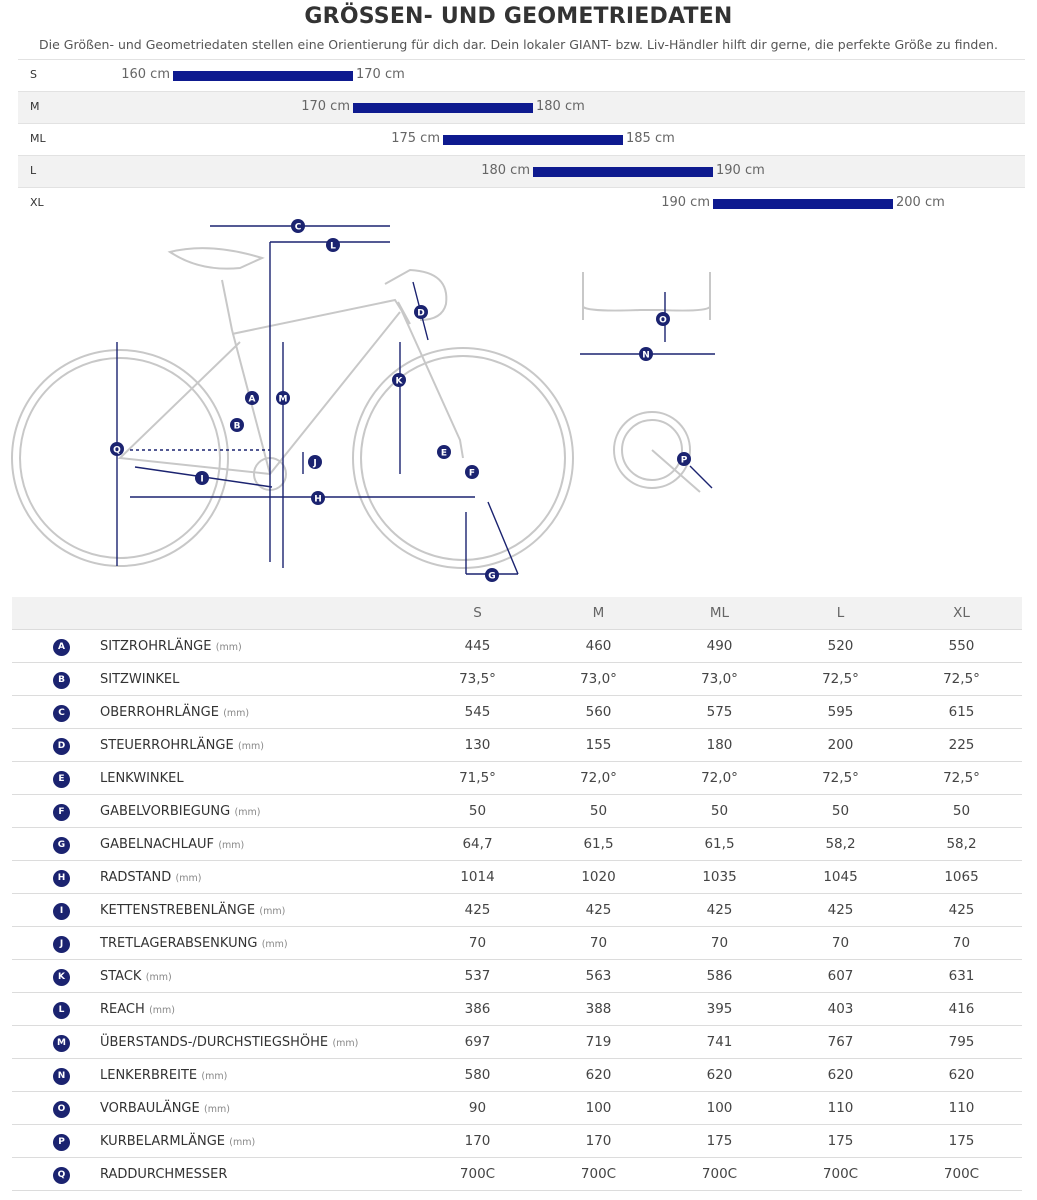 The width and height of the screenshot is (1037, 1200). I want to click on letter-badge: E, so click(61, 779).